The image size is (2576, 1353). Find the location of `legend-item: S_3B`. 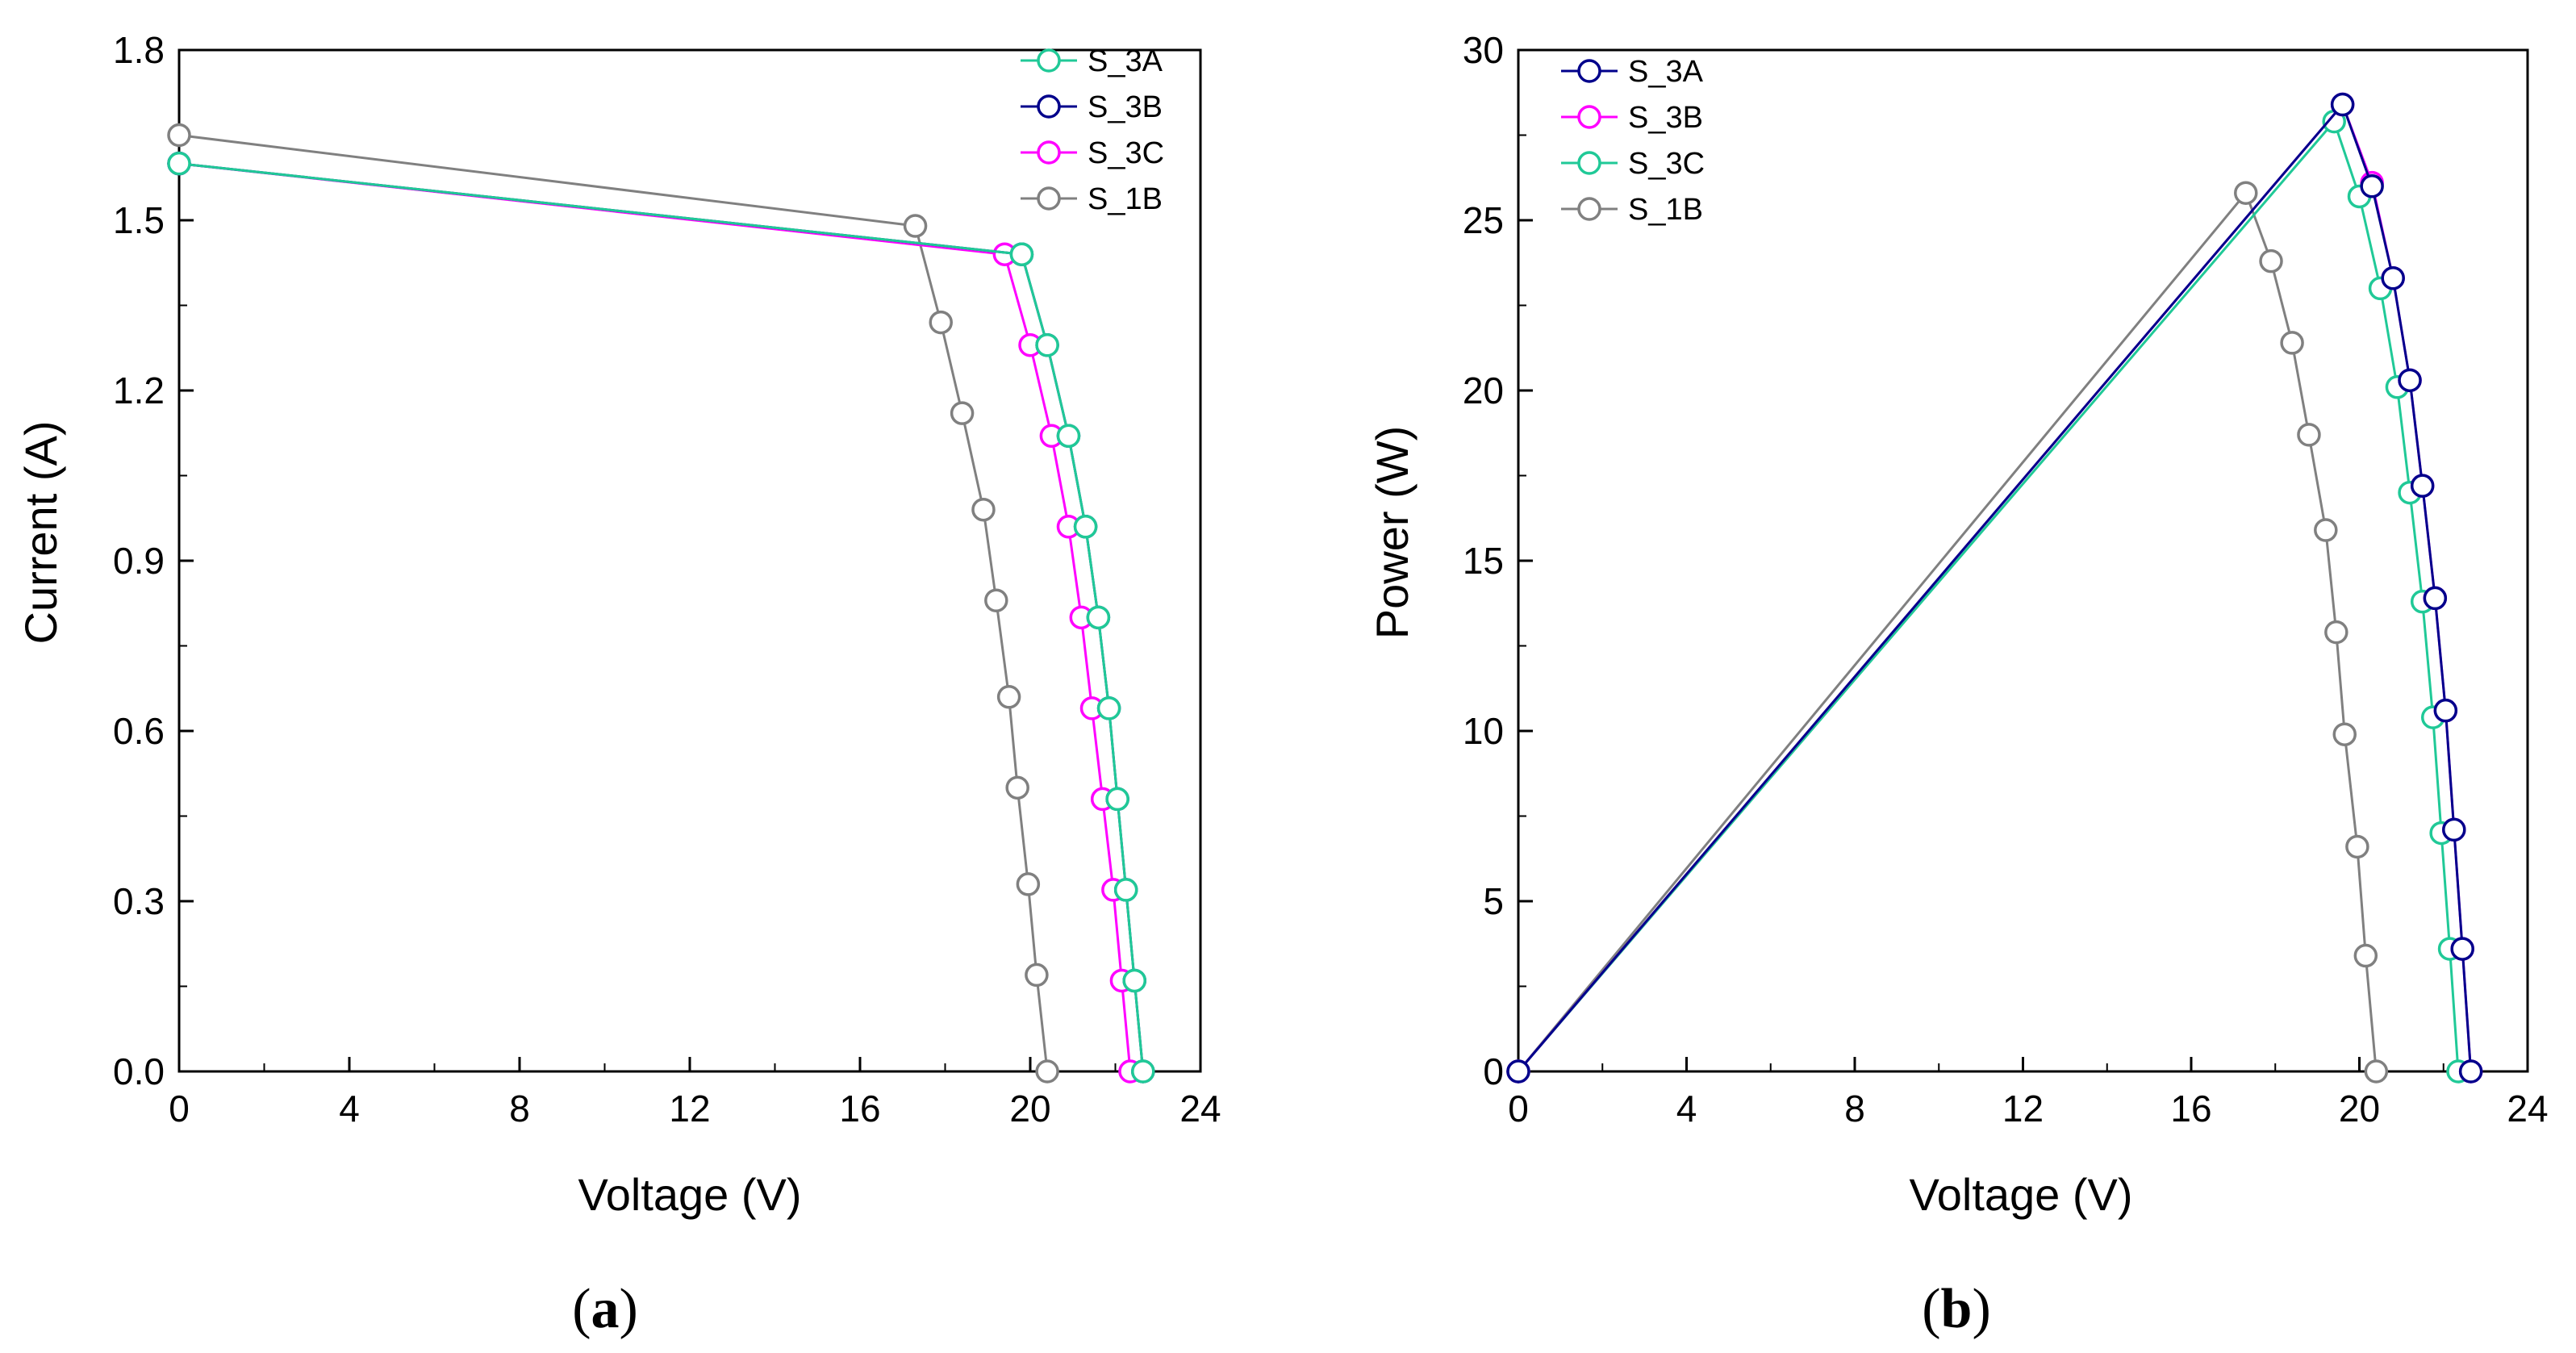

legend-item: S_3B is located at coordinates (1092, 107).